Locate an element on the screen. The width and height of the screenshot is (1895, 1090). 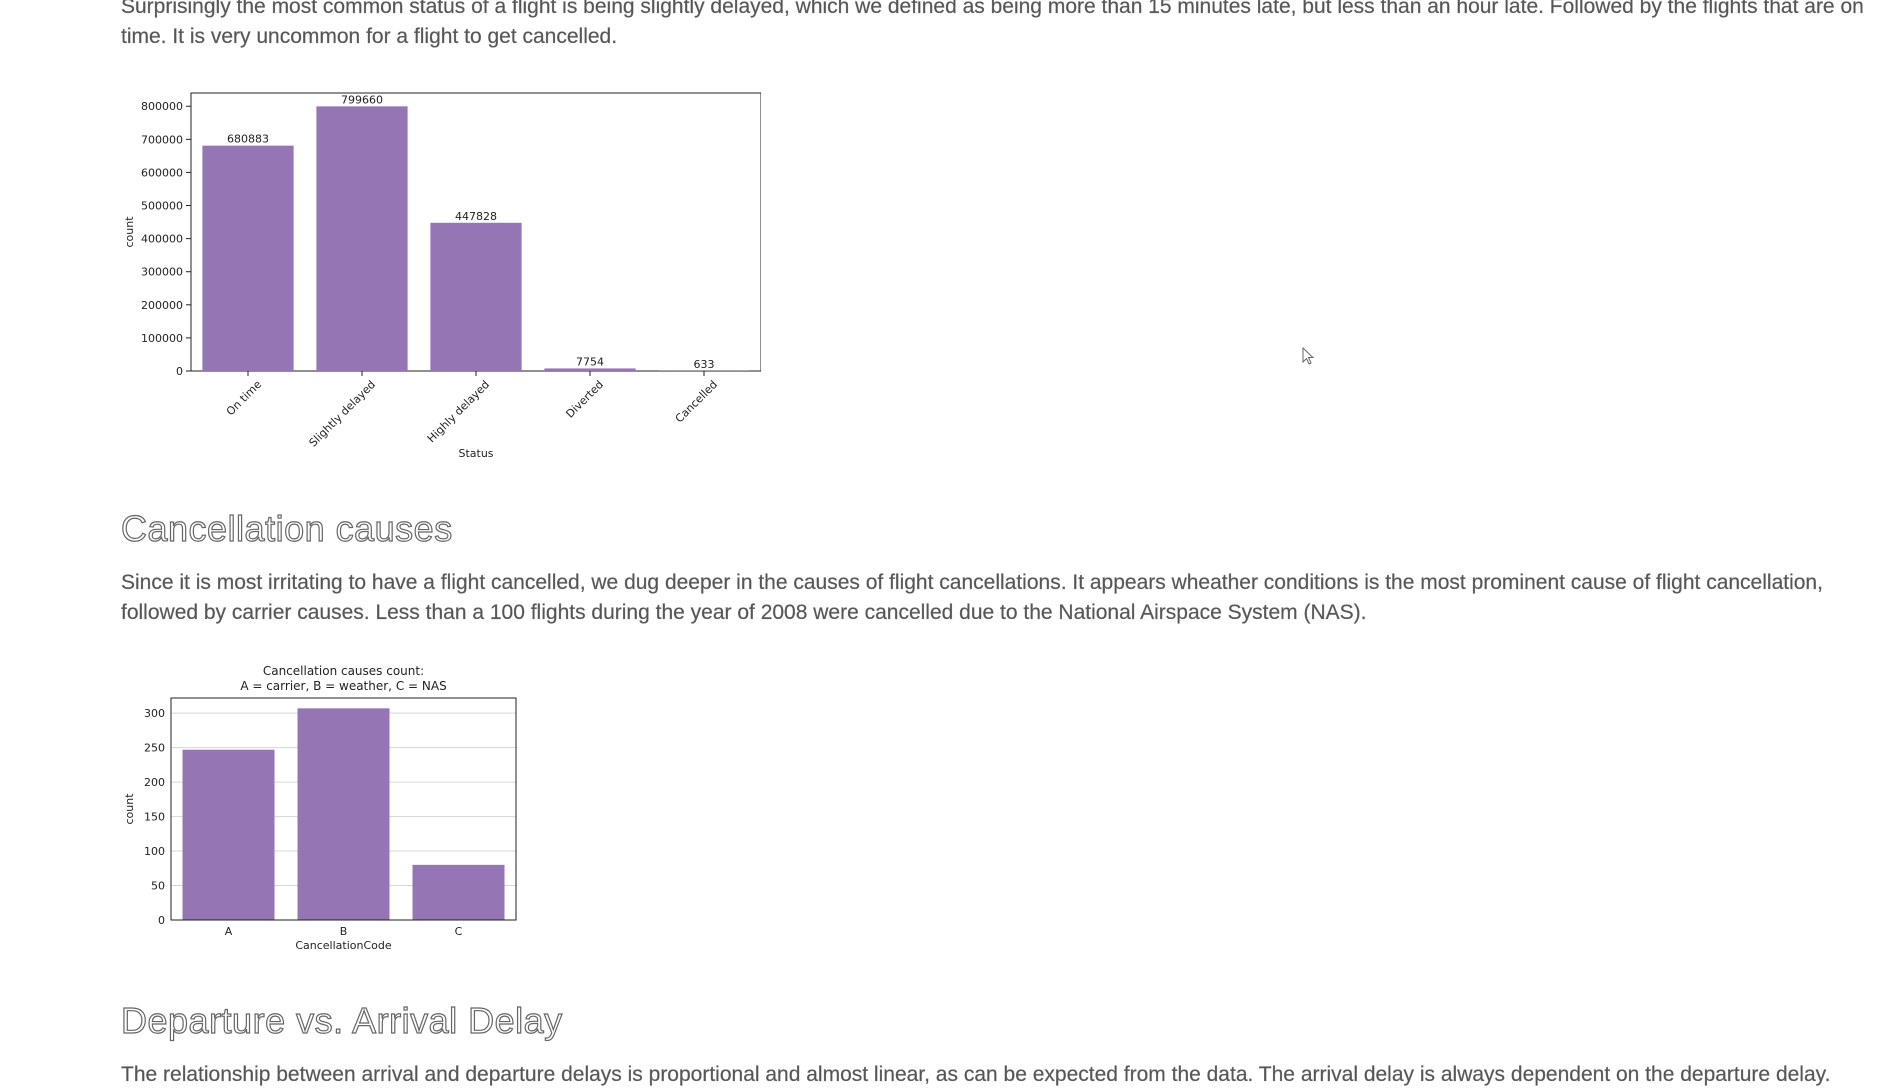
data-label: 680883 is located at coordinates (248, 139).